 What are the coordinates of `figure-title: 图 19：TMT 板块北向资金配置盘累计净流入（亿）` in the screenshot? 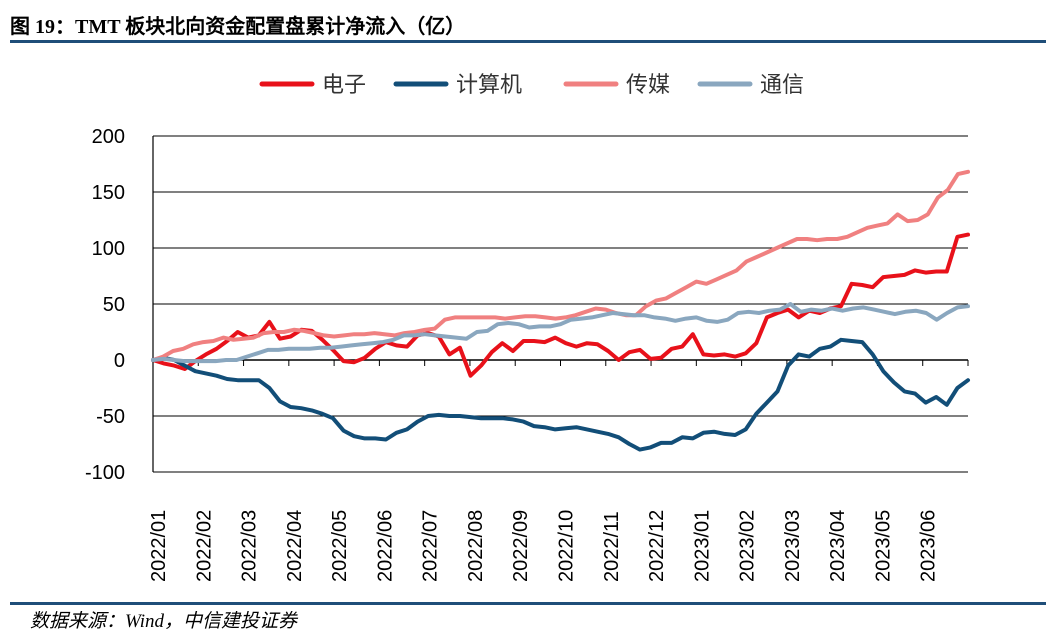 It's located at (238, 27).